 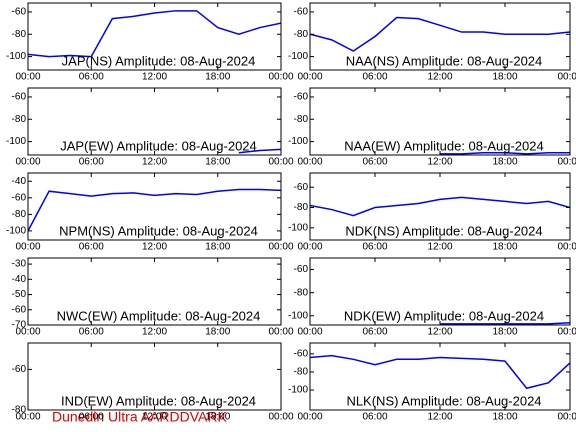 I want to click on panel-title: IND(EW) Amplitude: 08-Aug-2024, so click(x=158, y=400).